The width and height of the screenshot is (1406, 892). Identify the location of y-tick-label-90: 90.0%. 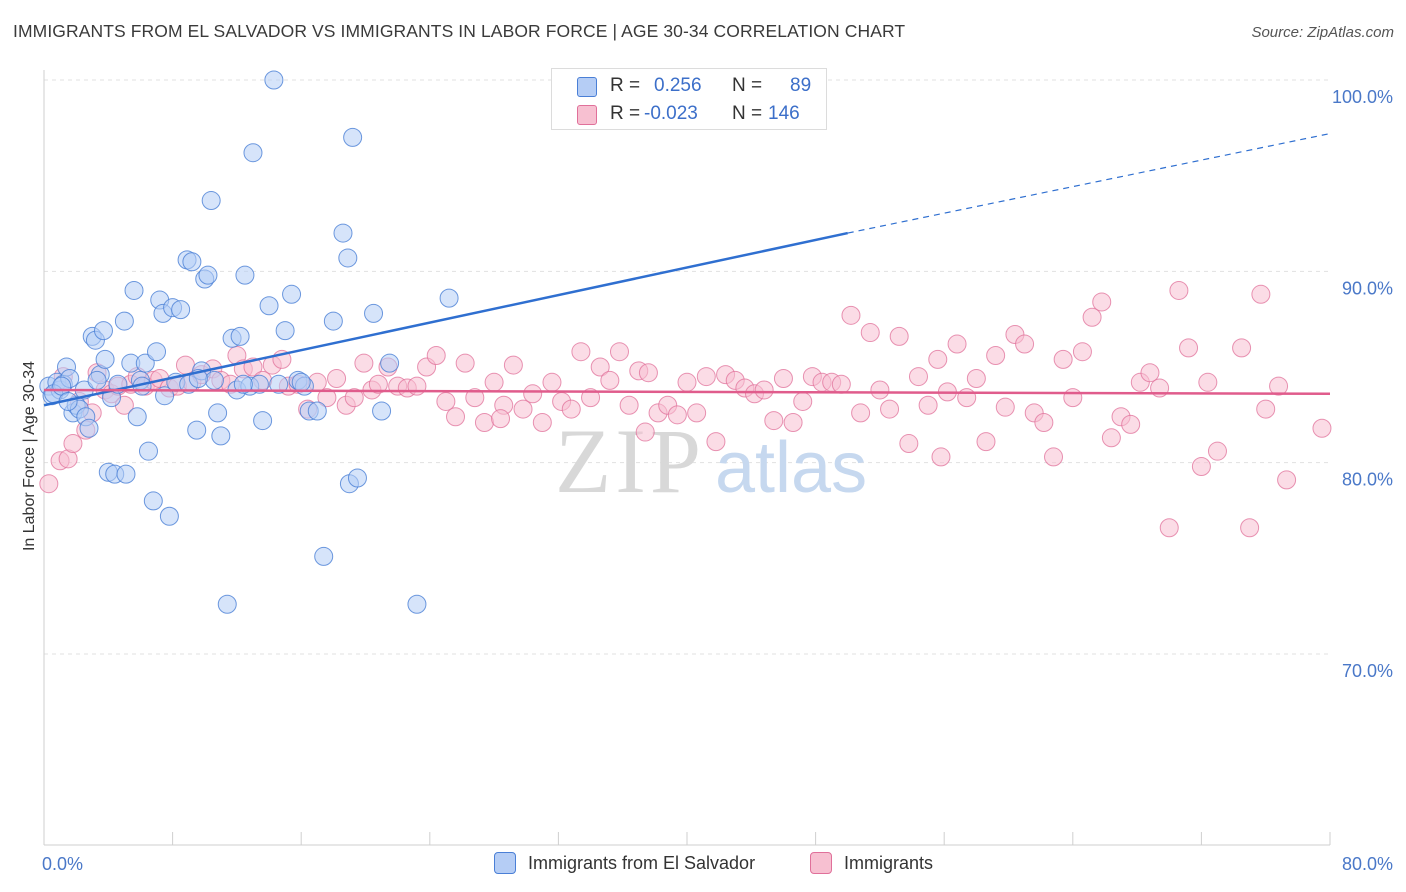
(1367, 288).